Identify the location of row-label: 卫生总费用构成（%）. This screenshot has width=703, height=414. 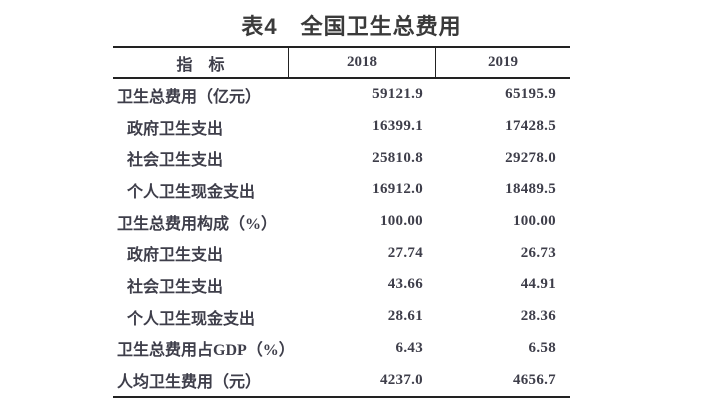
(197, 224).